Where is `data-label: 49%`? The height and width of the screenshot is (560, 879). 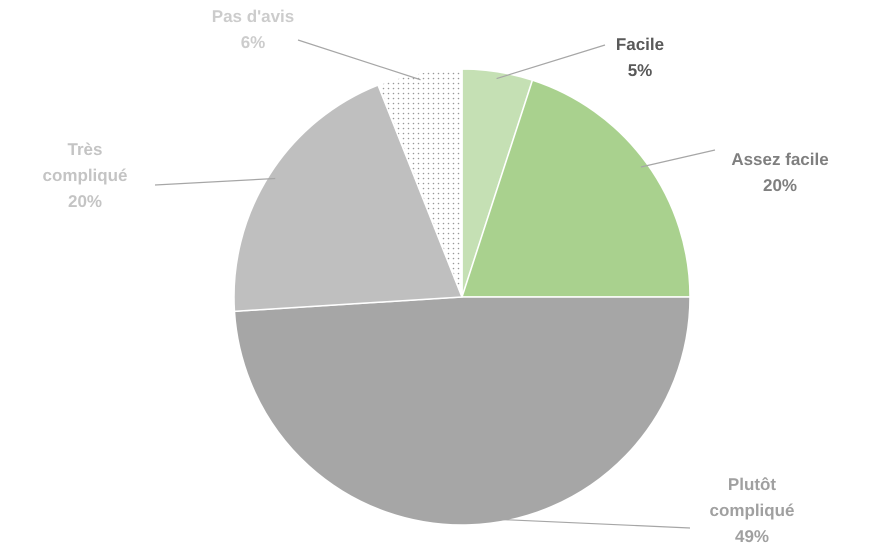
data-label: 49% is located at coordinates (752, 536).